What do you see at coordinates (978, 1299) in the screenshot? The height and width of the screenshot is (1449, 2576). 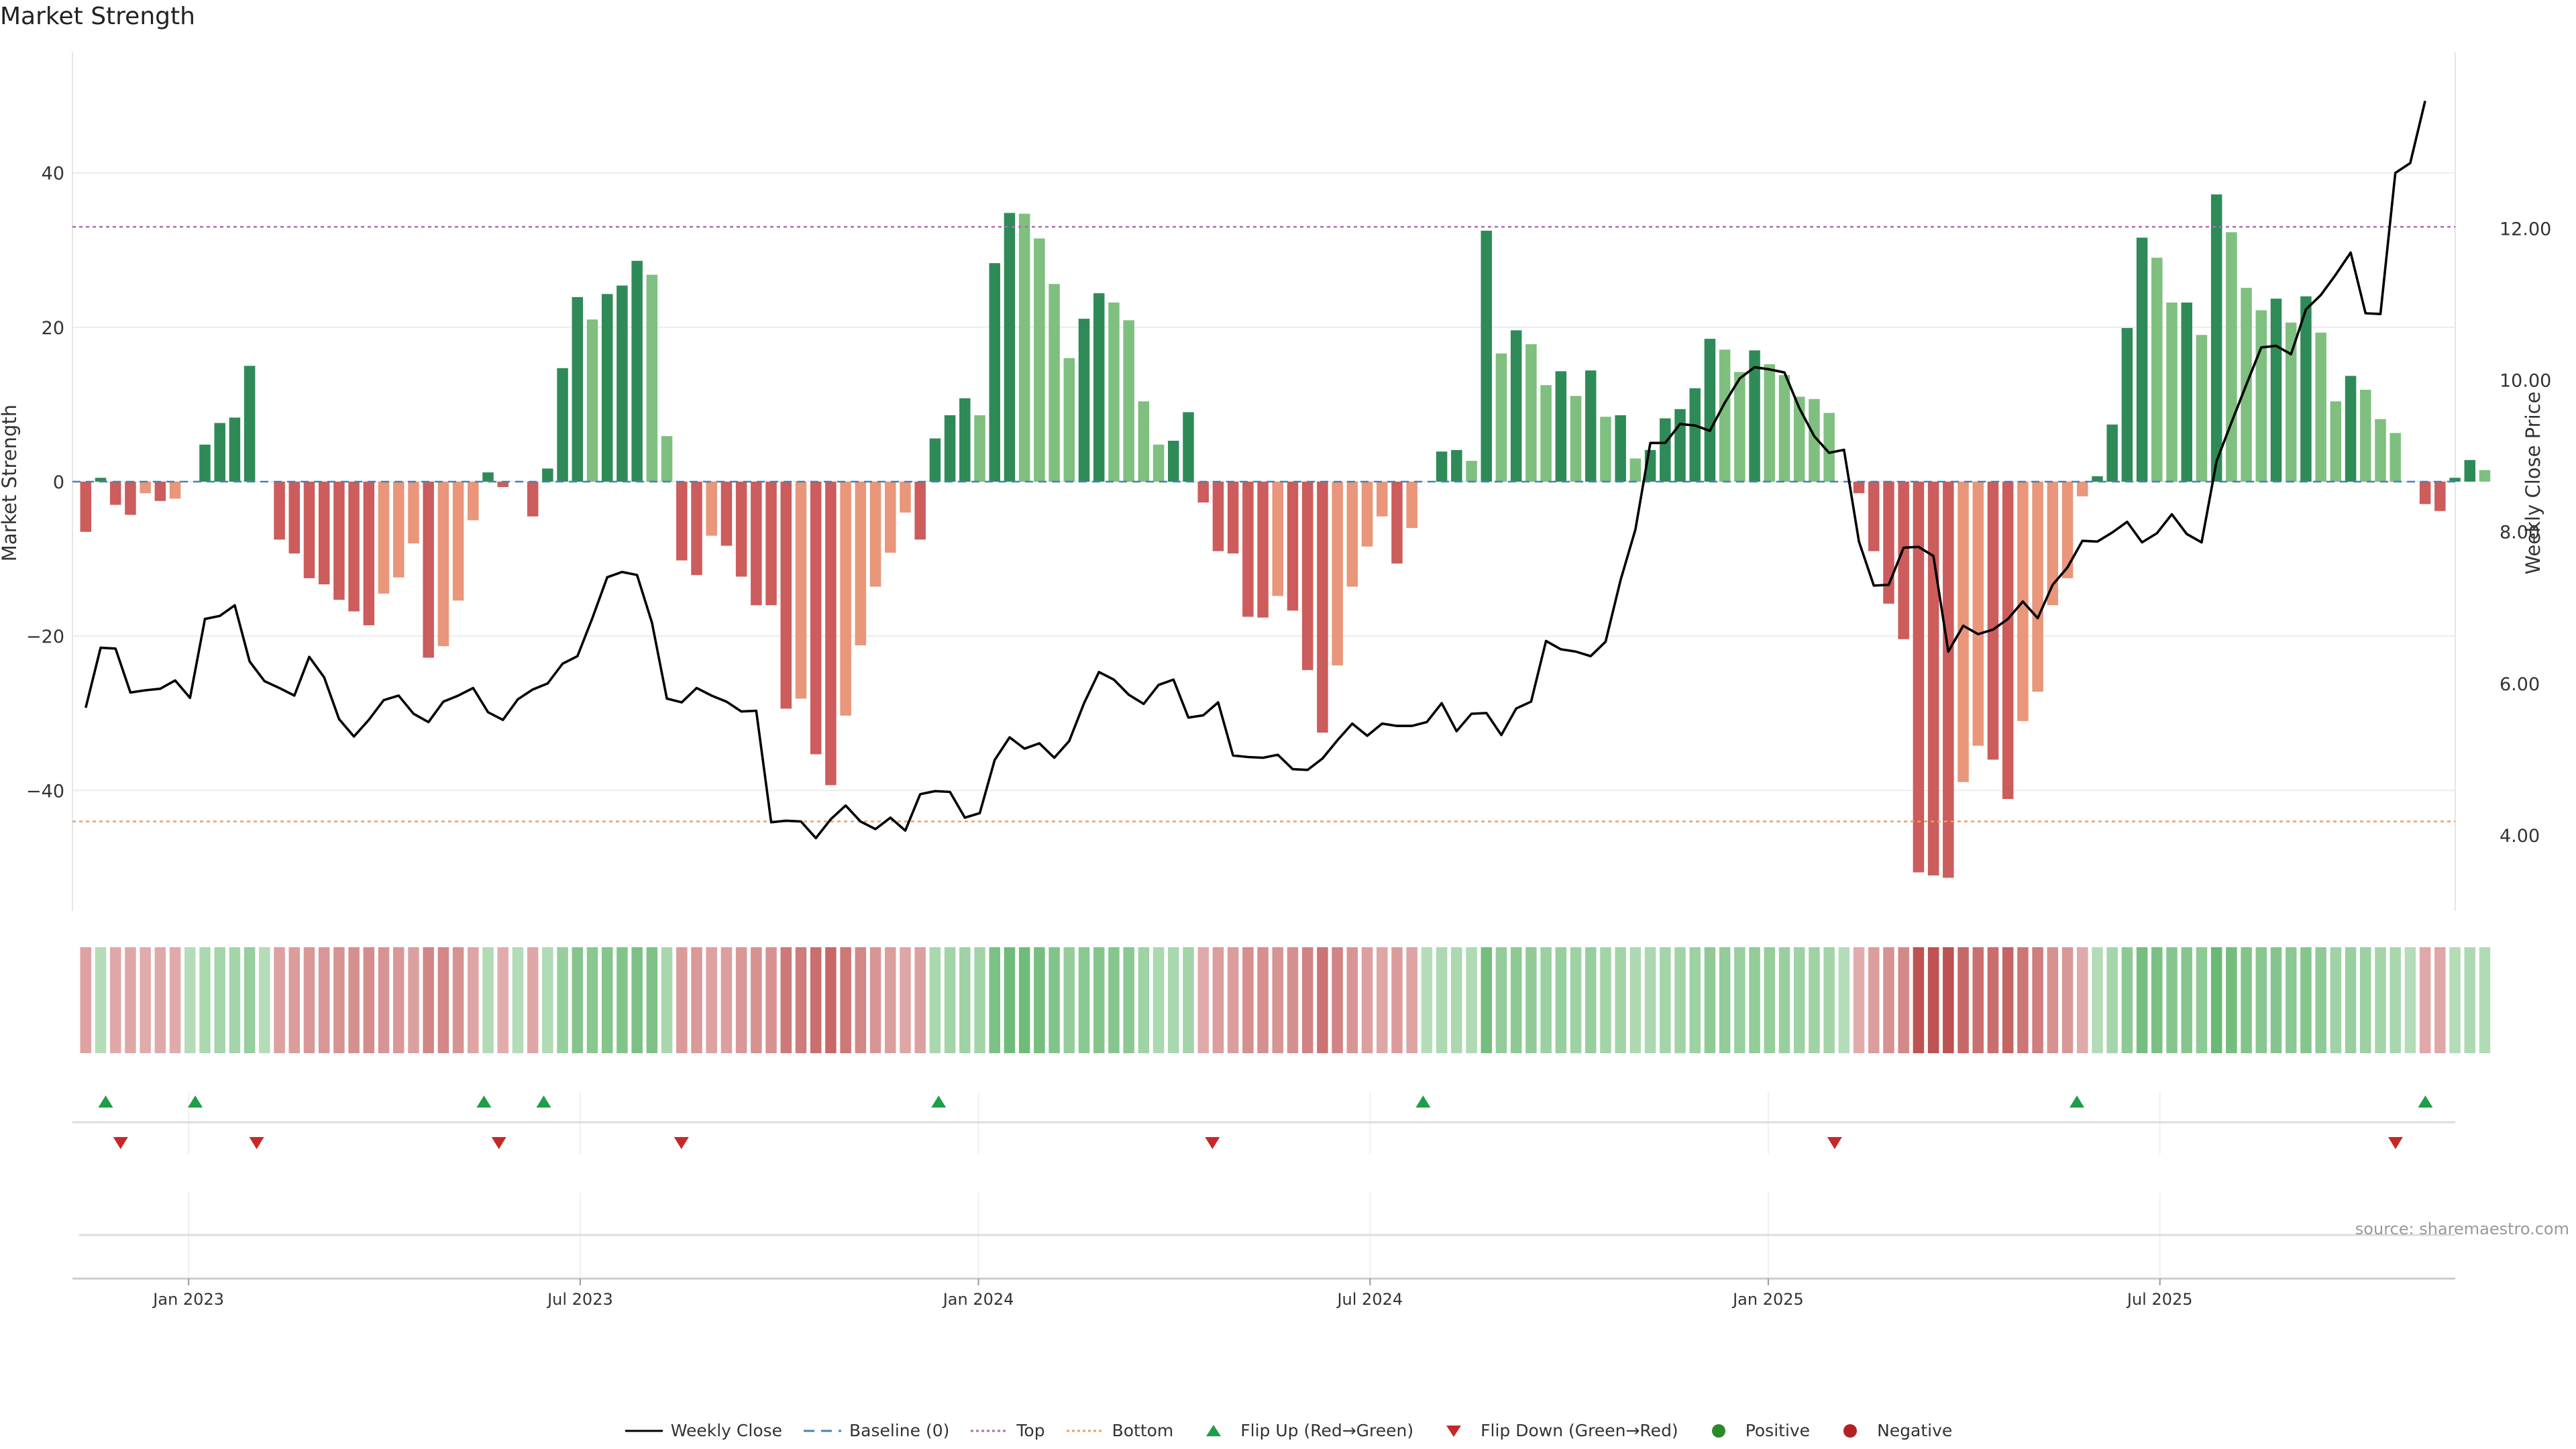 I see `x-tick-label: Jan 2024` at bounding box center [978, 1299].